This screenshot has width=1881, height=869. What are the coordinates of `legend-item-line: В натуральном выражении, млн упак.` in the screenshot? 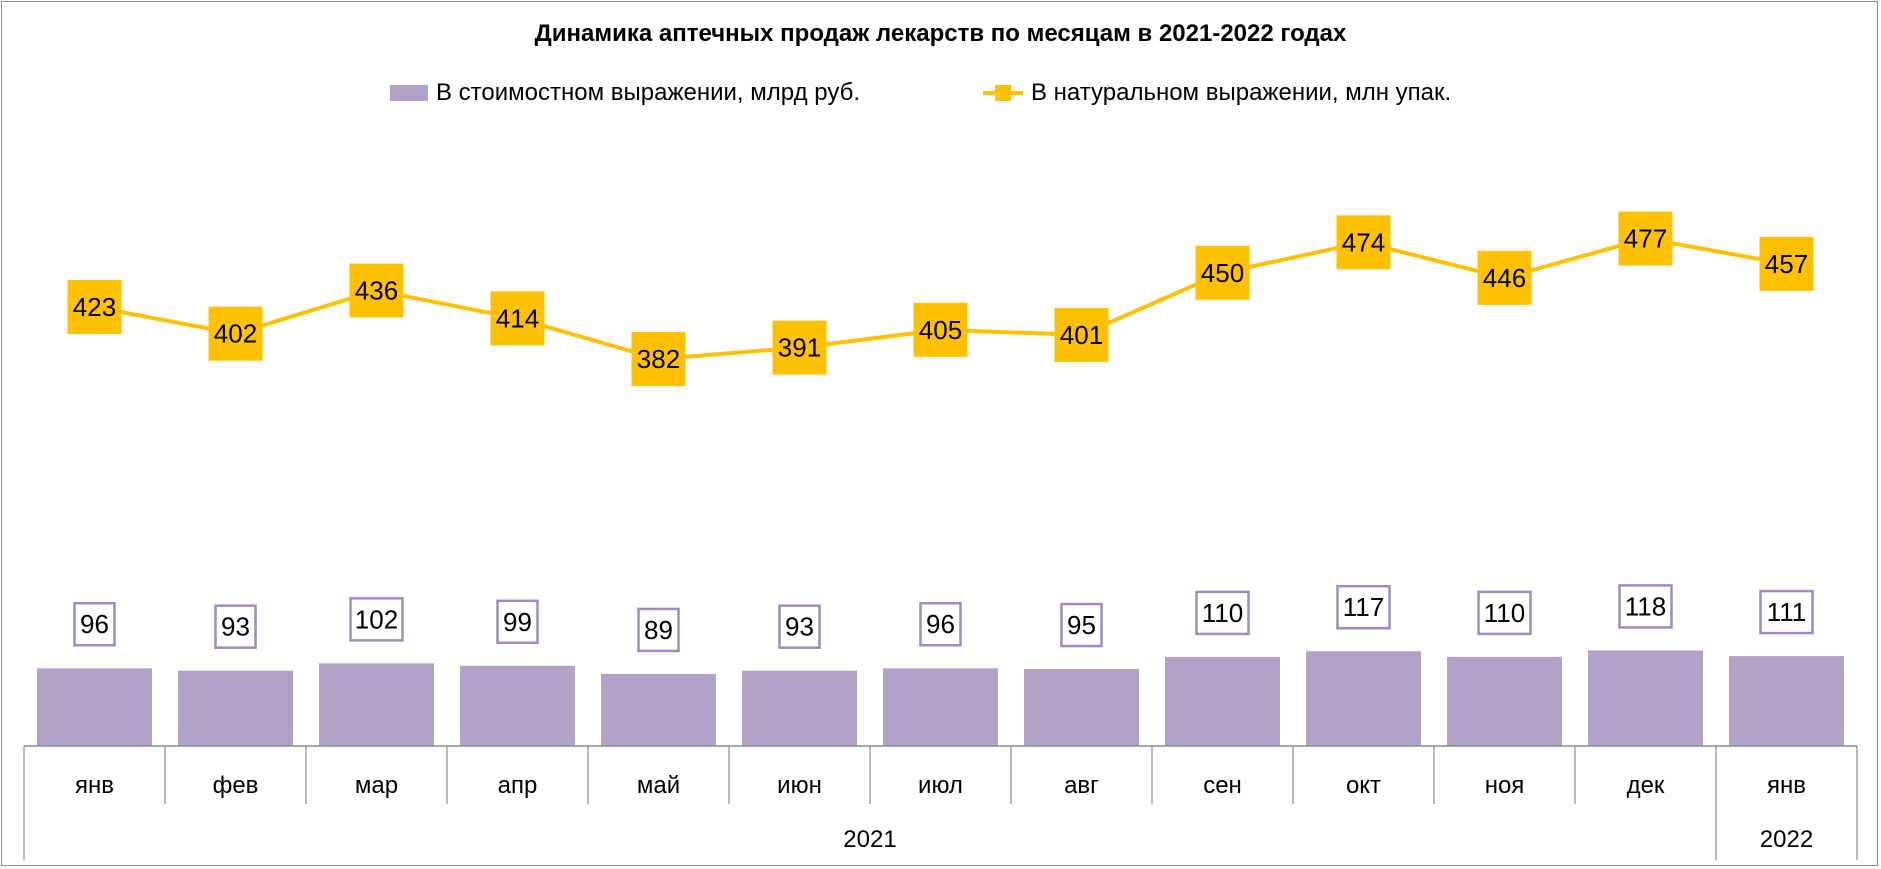 It's located at (1217, 93).